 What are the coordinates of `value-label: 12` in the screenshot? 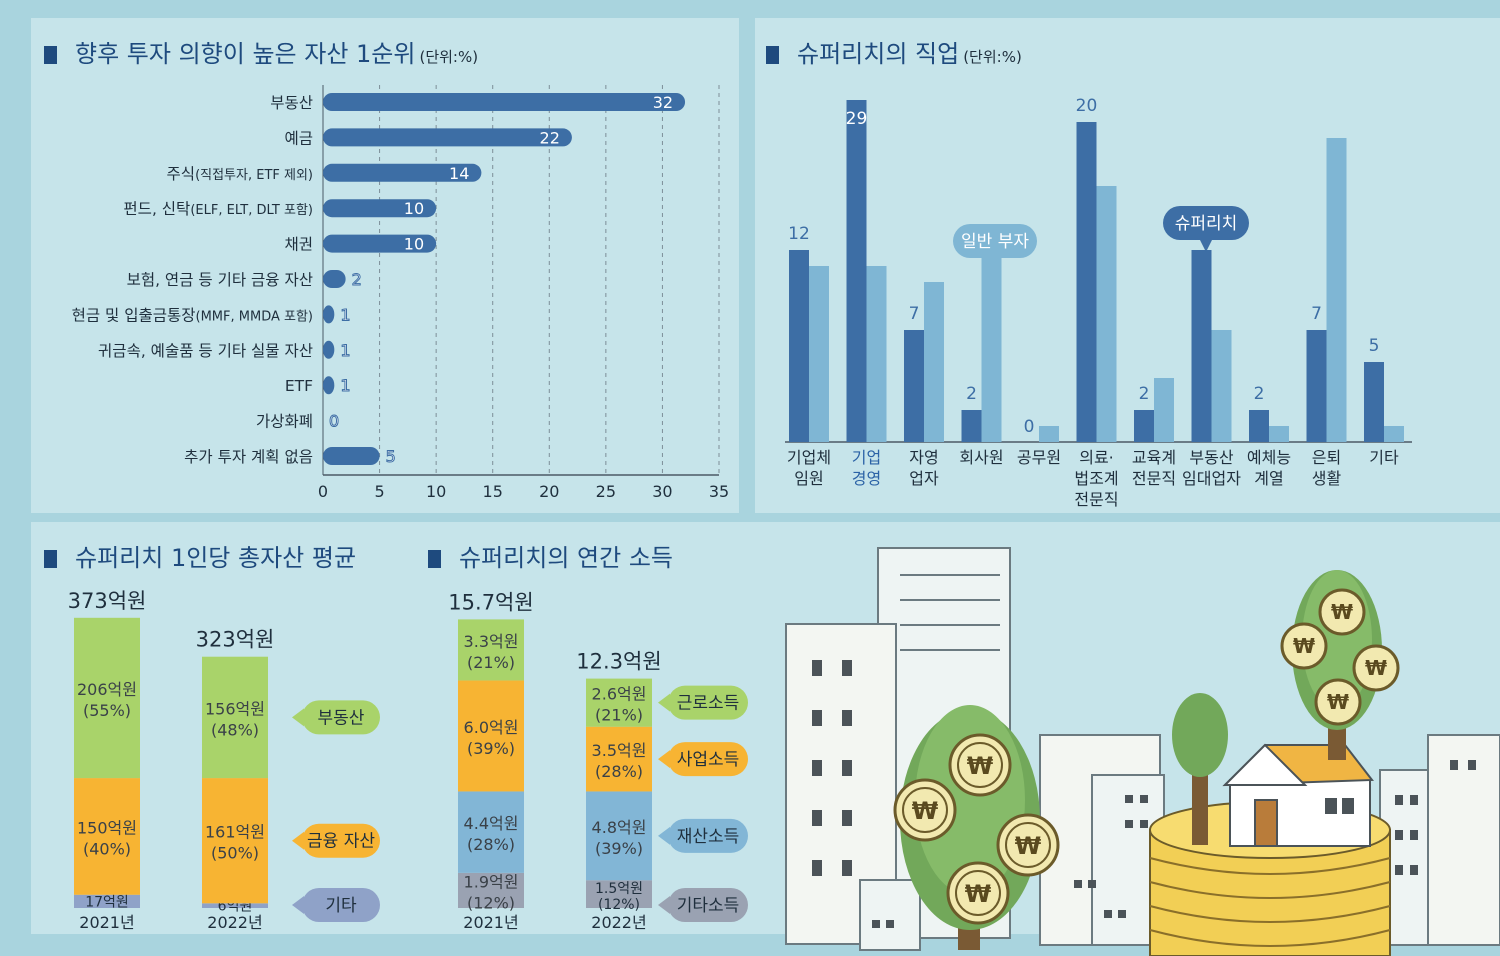 It's located at (799, 234).